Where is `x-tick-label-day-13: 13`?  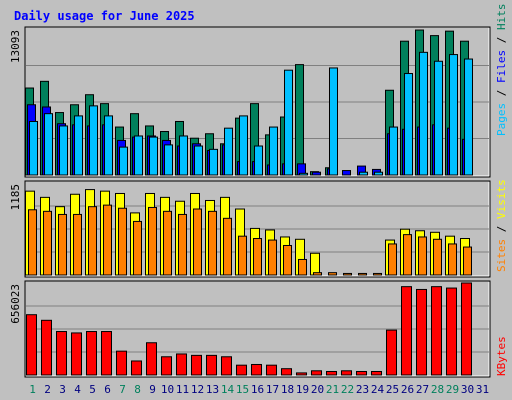
x-tick-label-day-13: 13 is located at coordinates (212, 389).